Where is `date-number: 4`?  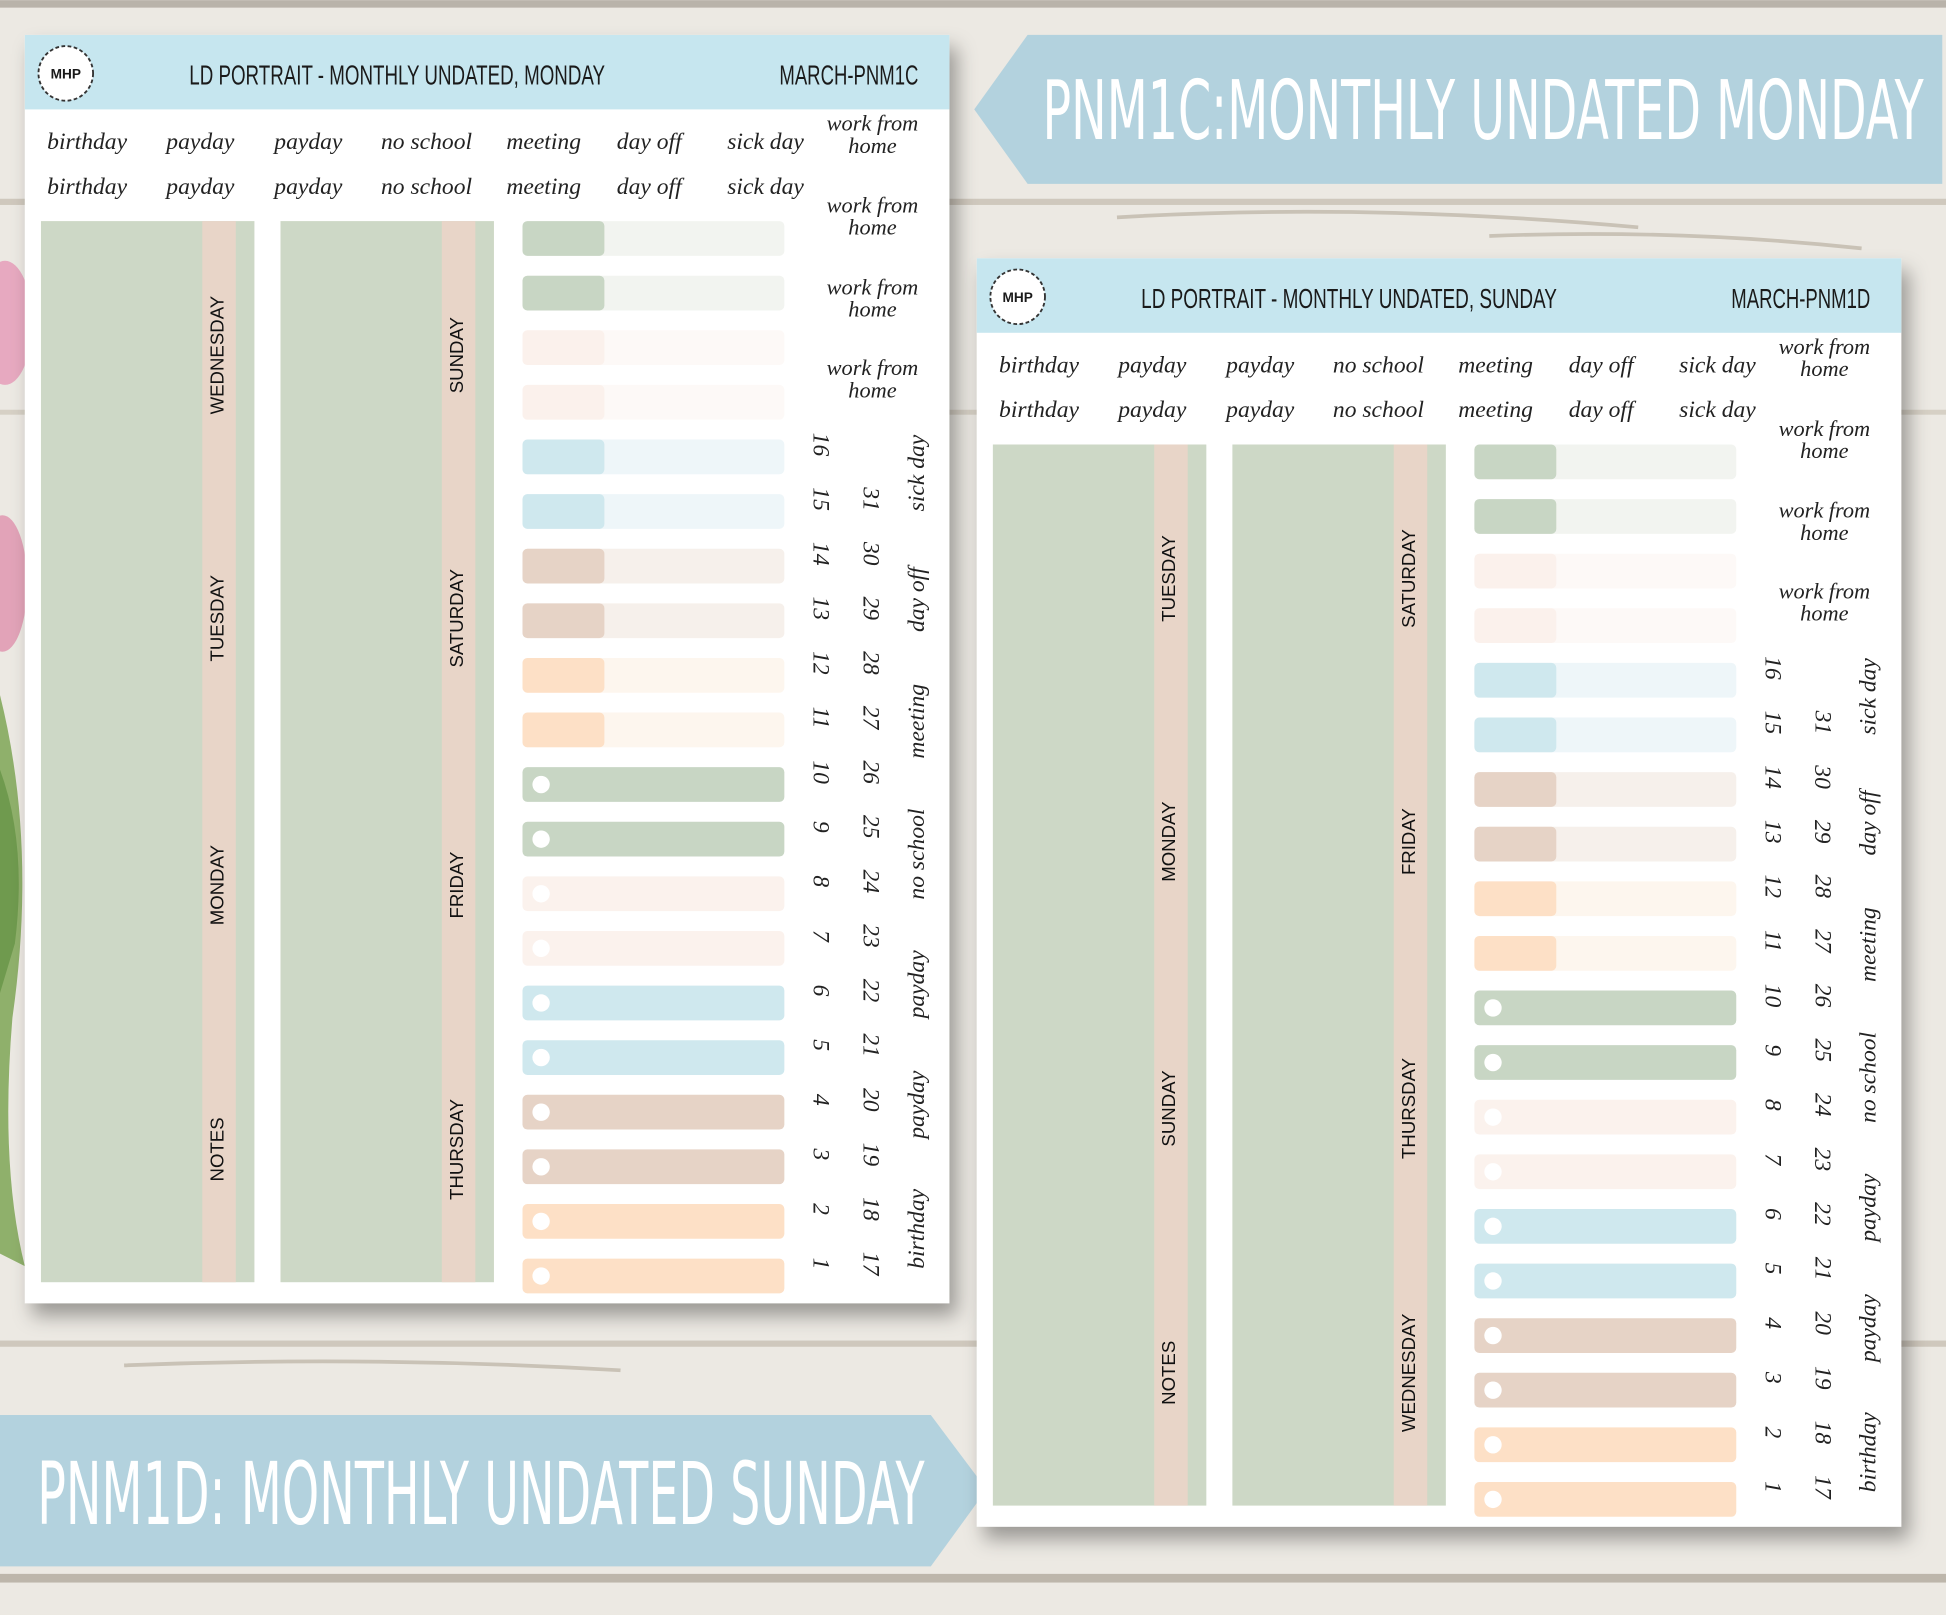
date-number: 4 is located at coordinates (821, 1100).